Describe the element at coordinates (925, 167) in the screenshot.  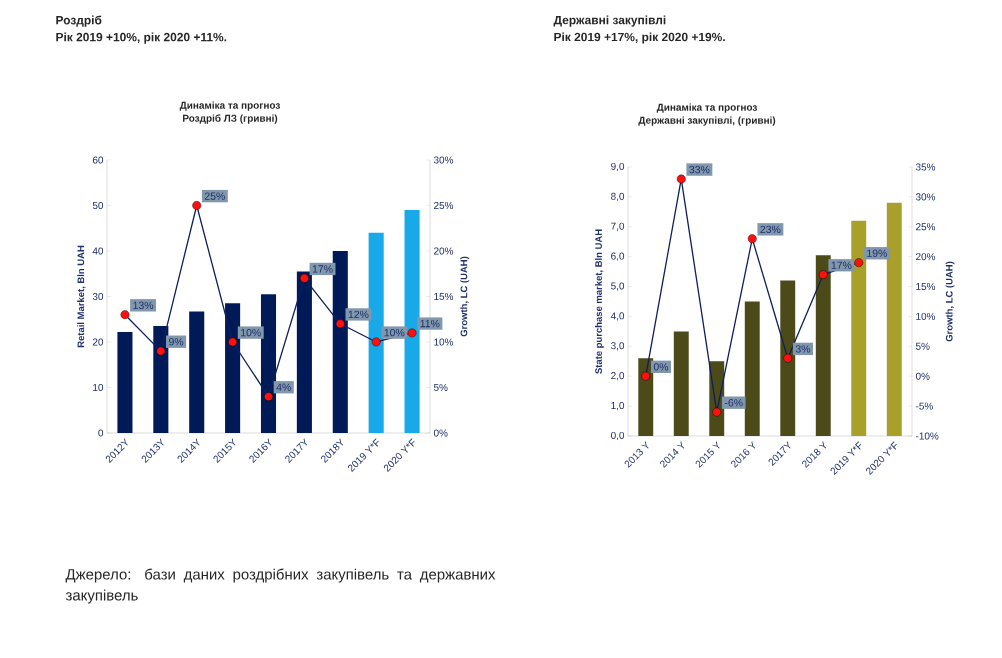
I see `y2-tick-label: 35%` at that location.